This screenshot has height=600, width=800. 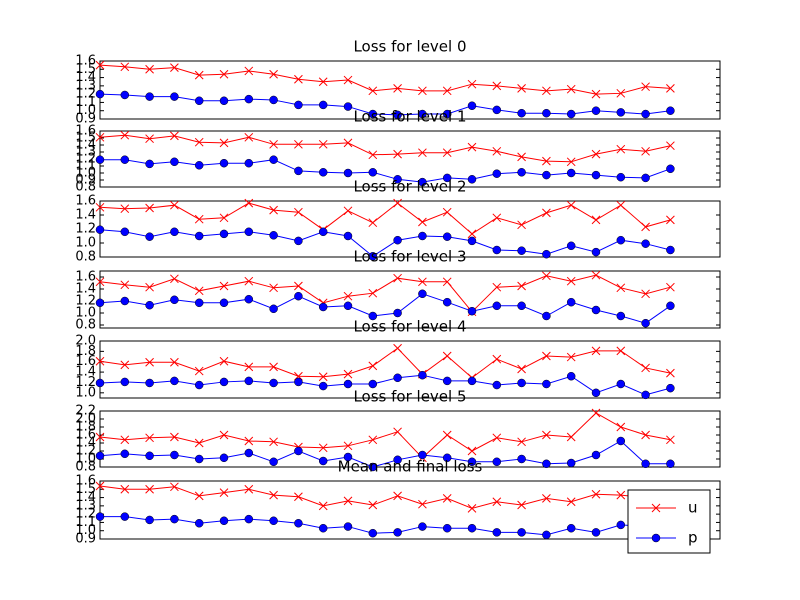 I want to click on chart-title: Loss for level 4, so click(x=409, y=327).